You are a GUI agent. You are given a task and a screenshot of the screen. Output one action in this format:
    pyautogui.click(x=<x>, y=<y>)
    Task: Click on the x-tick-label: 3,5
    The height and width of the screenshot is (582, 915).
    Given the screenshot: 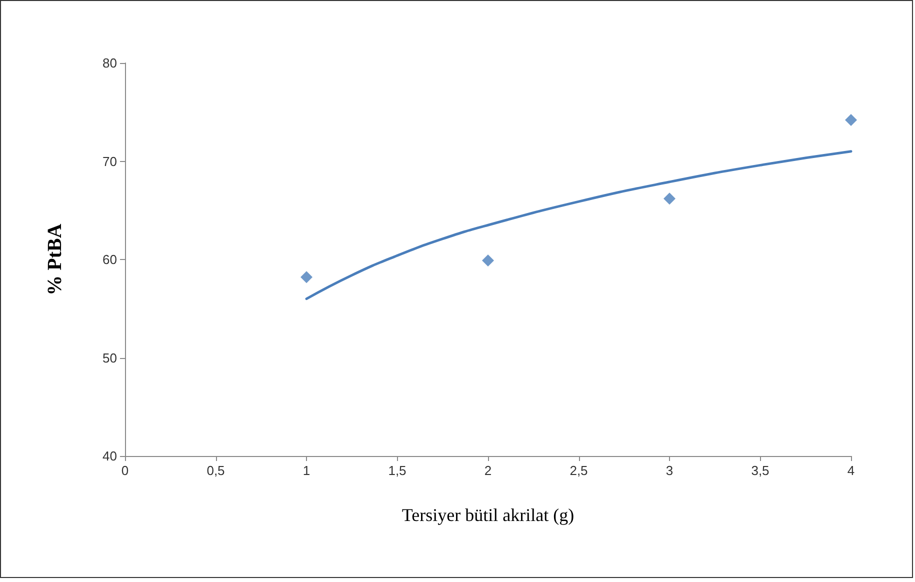 What is the action you would take?
    pyautogui.click(x=760, y=470)
    